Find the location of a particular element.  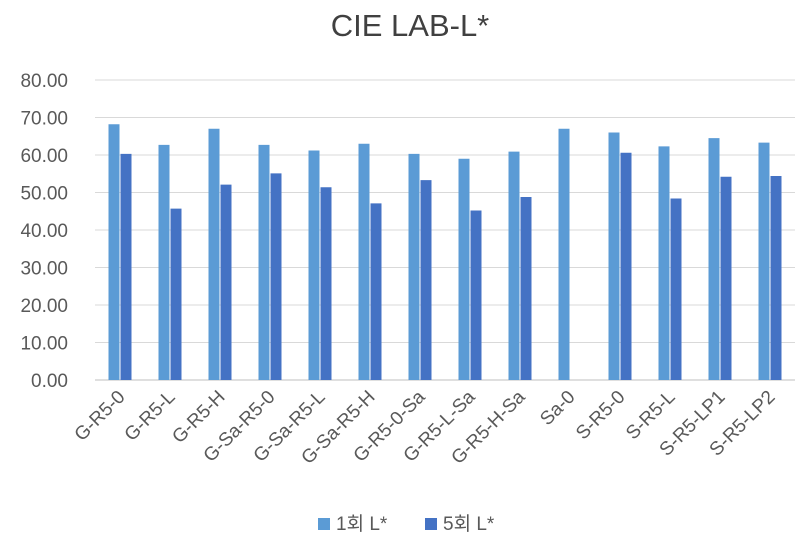

y-tick-label: 70.00 is located at coordinates (44, 119).